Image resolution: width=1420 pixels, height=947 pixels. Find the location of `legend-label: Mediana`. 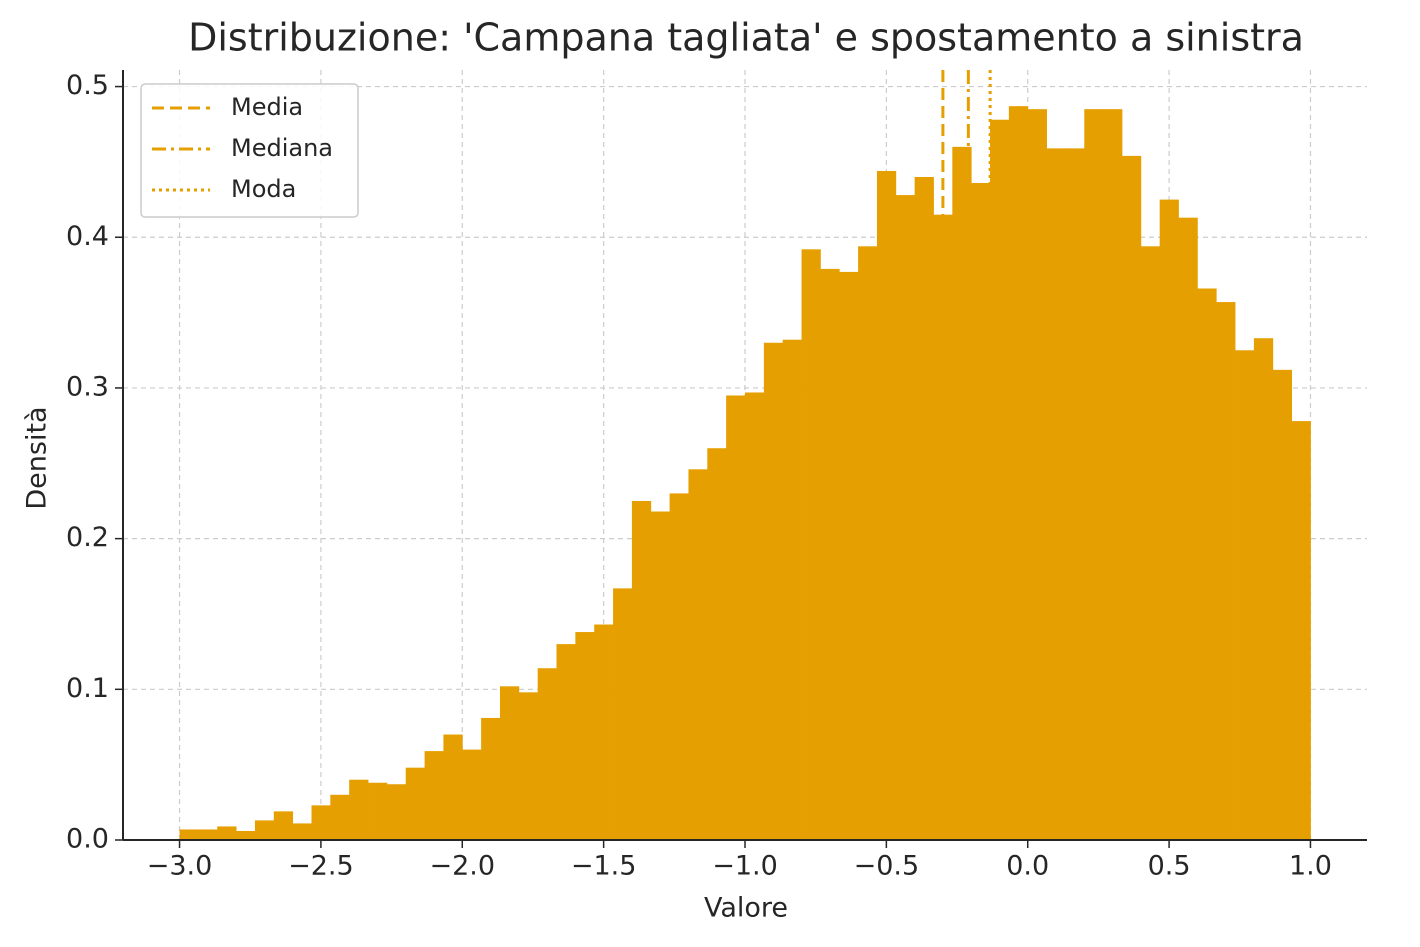

legend-label: Mediana is located at coordinates (282, 148).